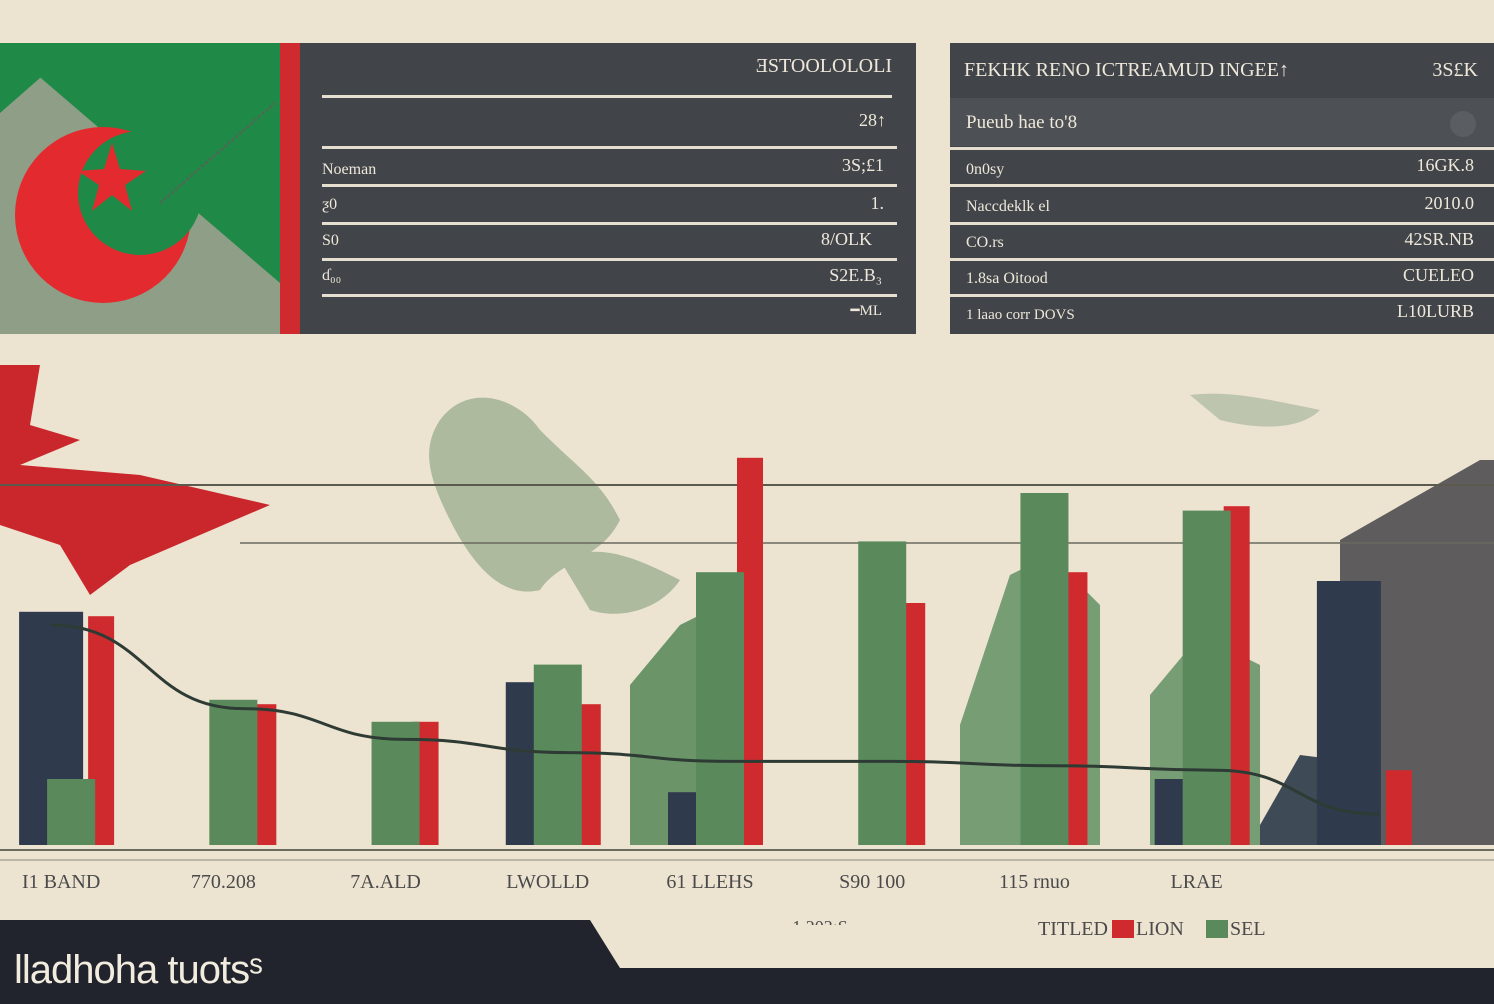 The height and width of the screenshot is (1004, 1494). I want to click on right-row-value: 42SR.NB, so click(1439, 239).